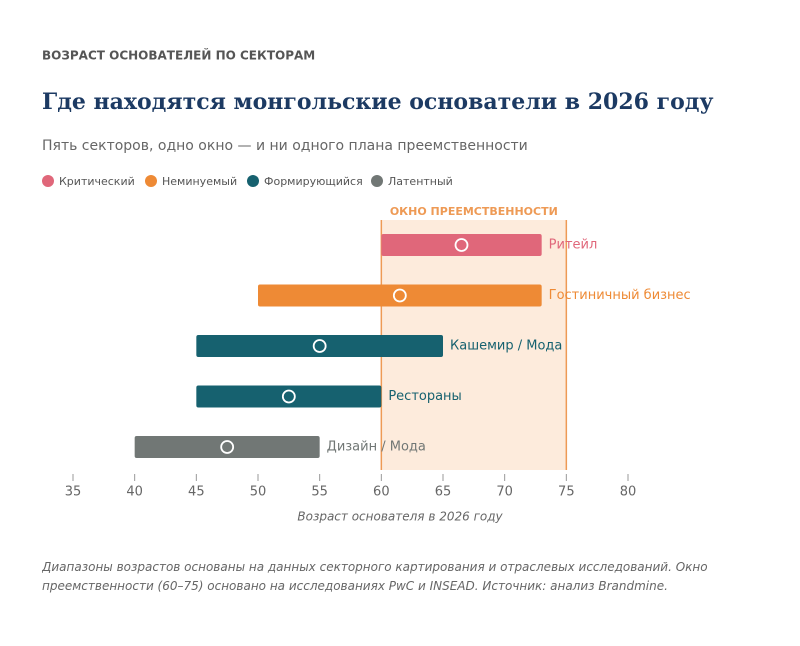 This screenshot has height=646, width=800. Describe the element at coordinates (443, 492) in the screenshot. I see `x-tick-label: 65` at that location.